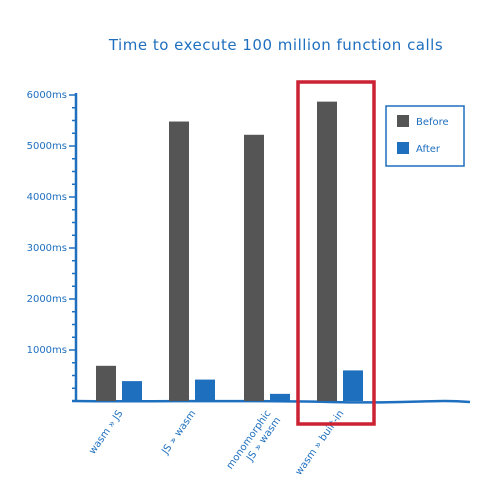  I want to click on legend-swatch-before, so click(403, 121).